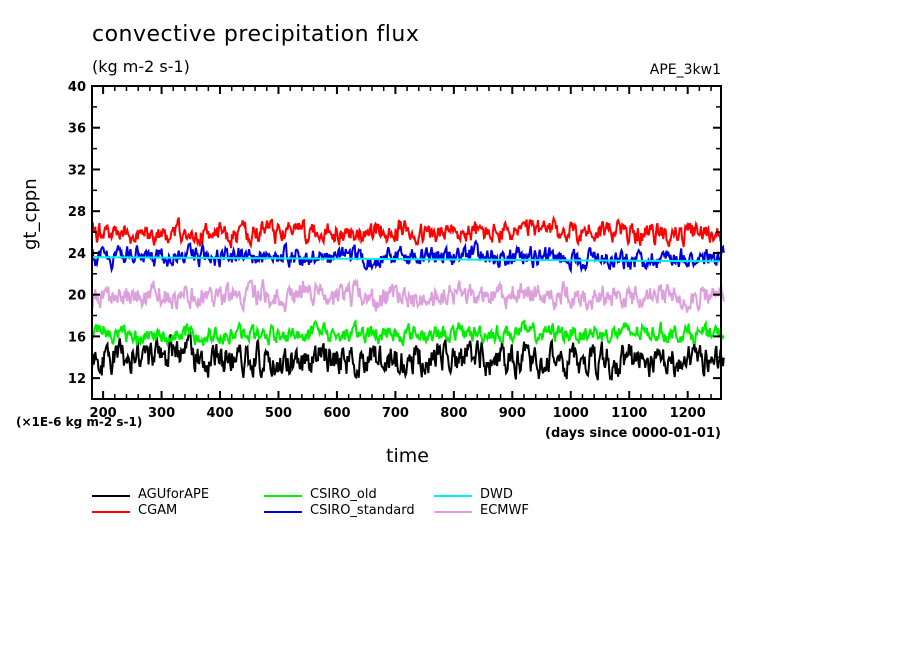 The height and width of the screenshot is (654, 904). Describe the element at coordinates (406, 259) in the screenshot. I see `series-line-dwd` at that location.